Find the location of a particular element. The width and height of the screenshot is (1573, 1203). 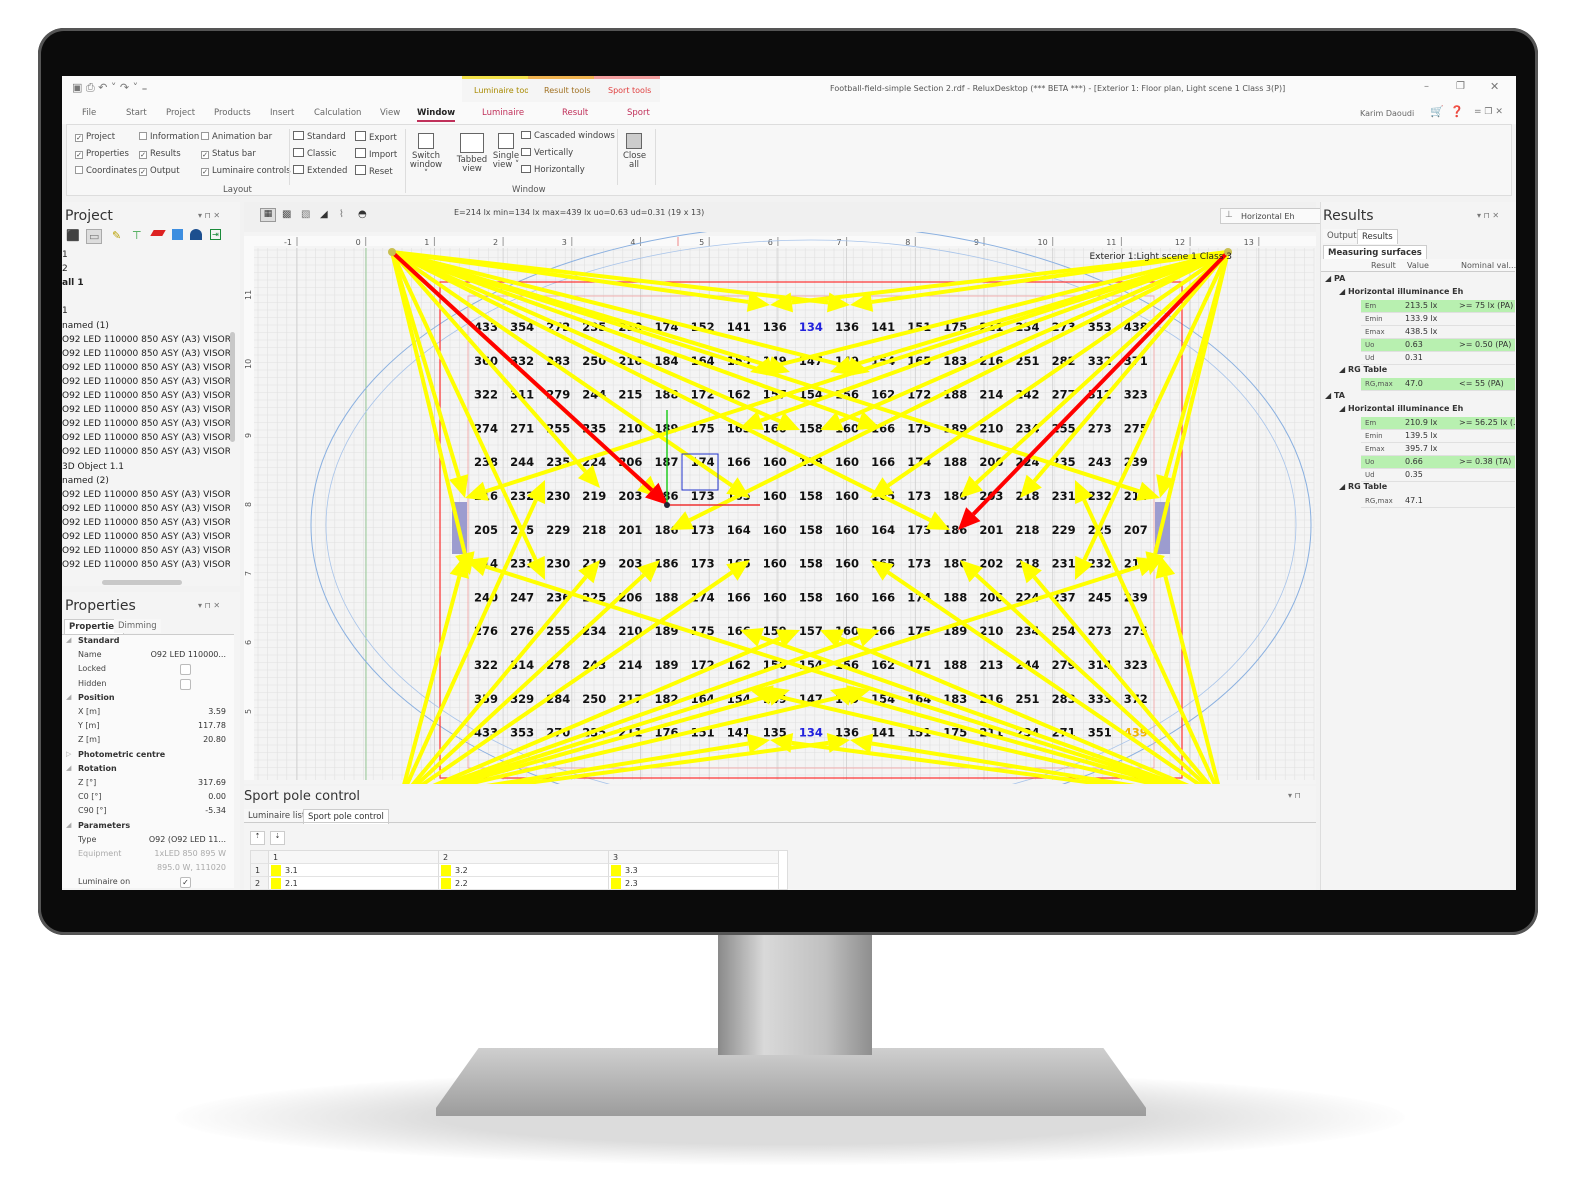

single-view-button: Single view ˅ is located at coordinates (506, 151).